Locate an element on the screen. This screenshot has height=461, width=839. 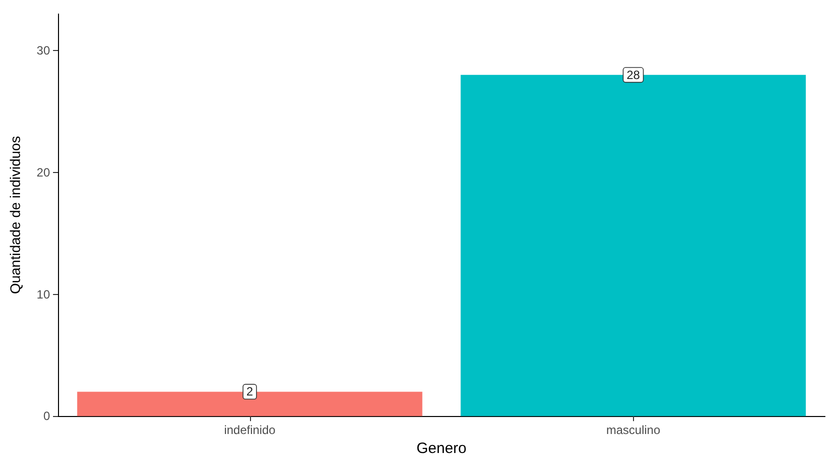
y-tick-label: 0 is located at coordinates (46, 416).